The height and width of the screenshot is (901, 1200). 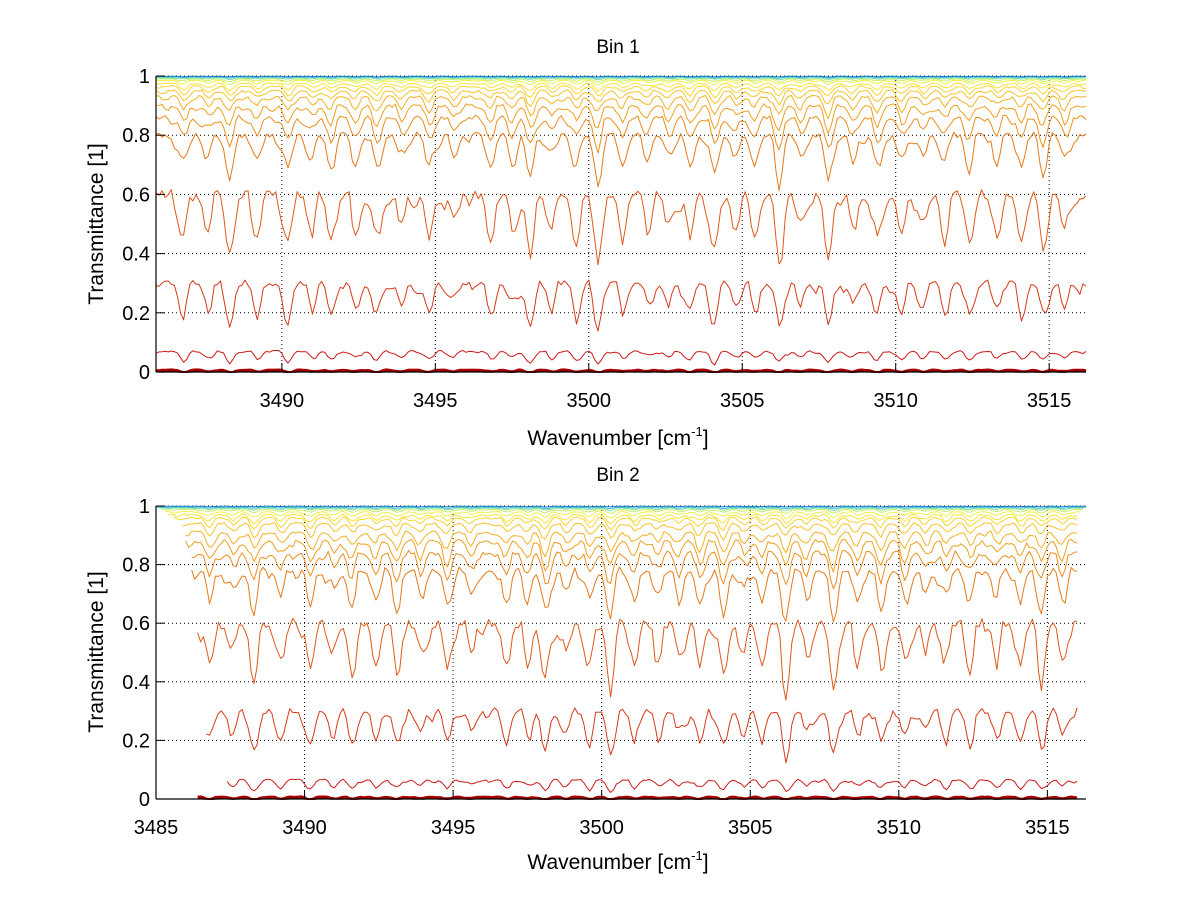 What do you see at coordinates (617, 47) in the screenshot?
I see `chart-title: Bin 1` at bounding box center [617, 47].